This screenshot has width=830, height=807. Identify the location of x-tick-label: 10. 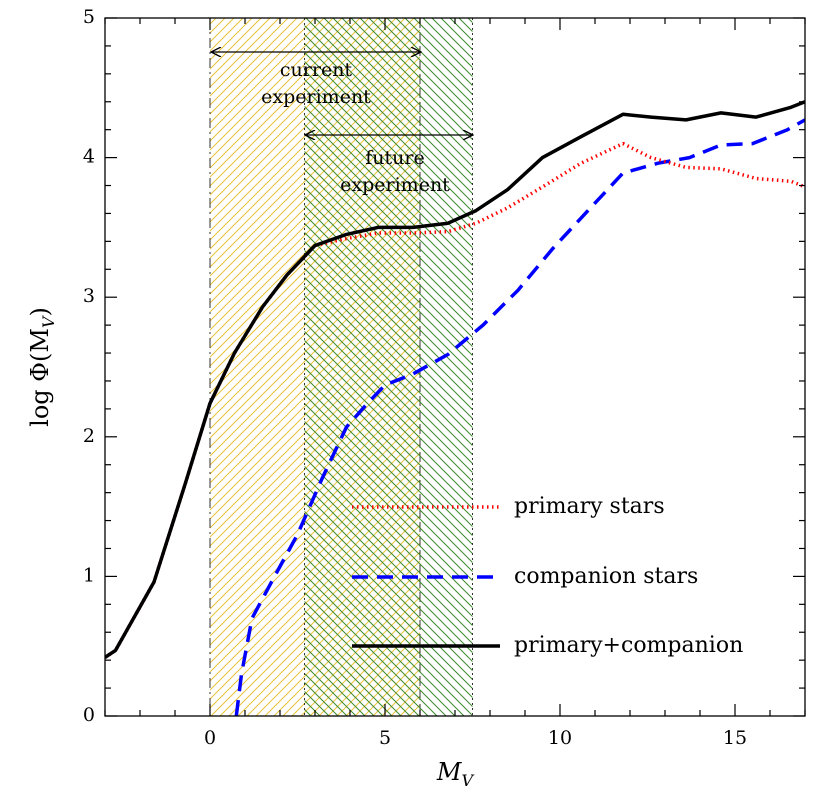
(560, 738).